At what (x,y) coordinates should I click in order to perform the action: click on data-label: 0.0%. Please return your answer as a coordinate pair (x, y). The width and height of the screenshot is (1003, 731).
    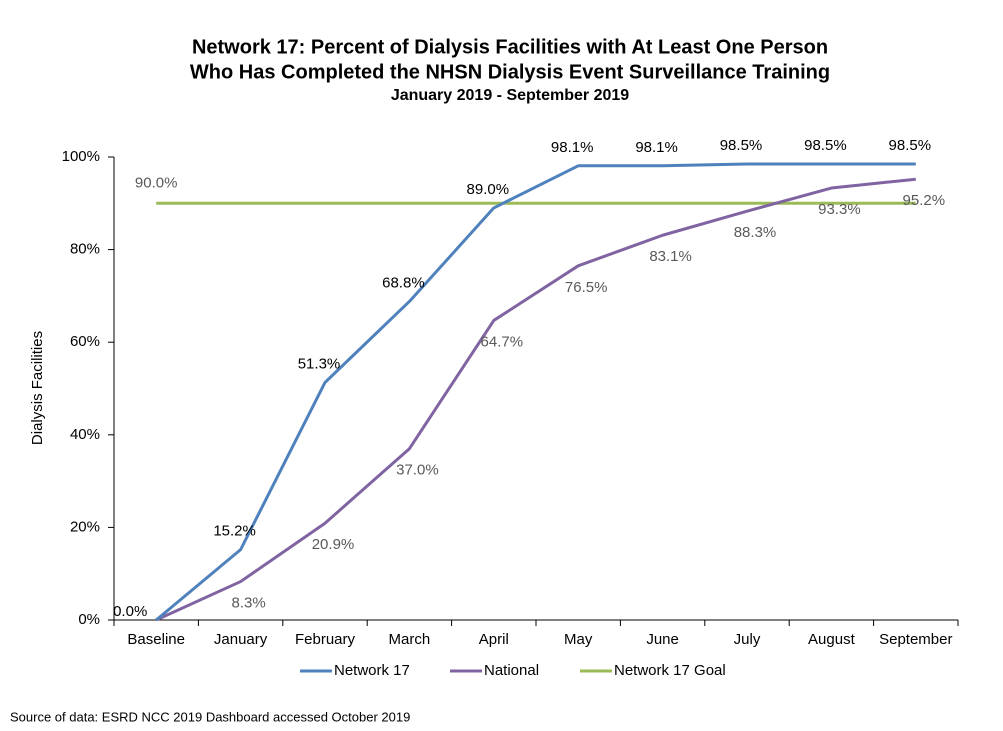
    Looking at the image, I should click on (130, 611).